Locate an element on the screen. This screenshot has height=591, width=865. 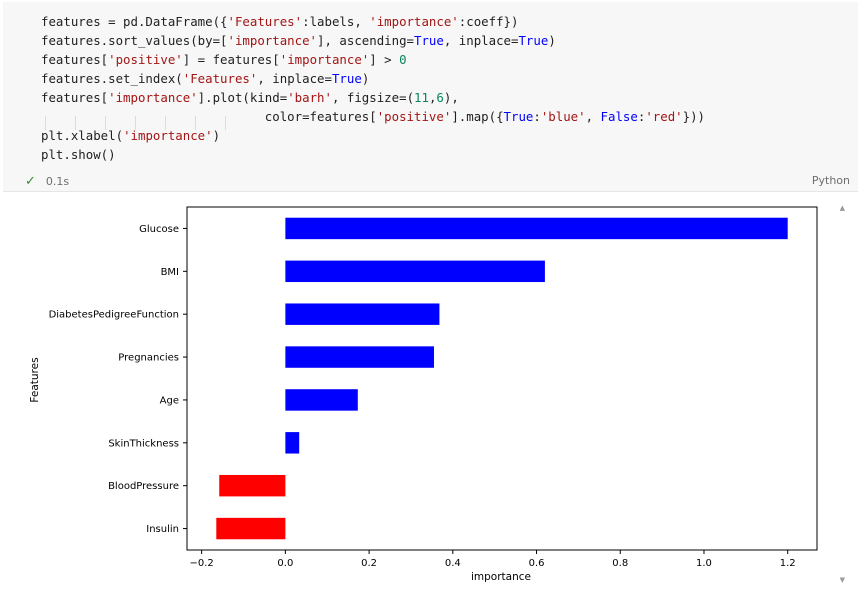
code-token: })) is located at coordinates (694, 116).